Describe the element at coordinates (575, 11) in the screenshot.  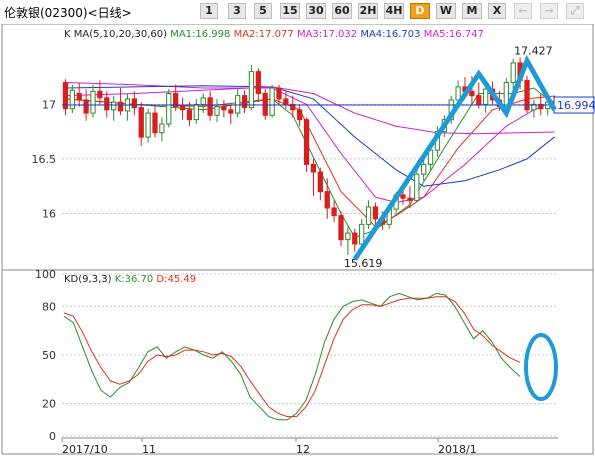
I see `expand-button: ⤢` at that location.